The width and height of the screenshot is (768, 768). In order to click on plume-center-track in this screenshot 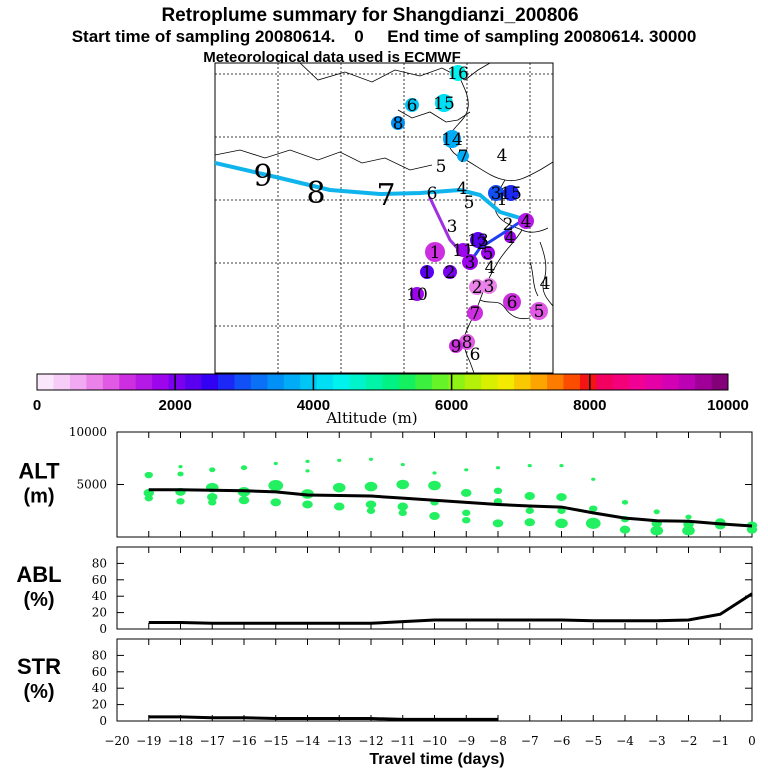, I will do `click(368, 190)`.